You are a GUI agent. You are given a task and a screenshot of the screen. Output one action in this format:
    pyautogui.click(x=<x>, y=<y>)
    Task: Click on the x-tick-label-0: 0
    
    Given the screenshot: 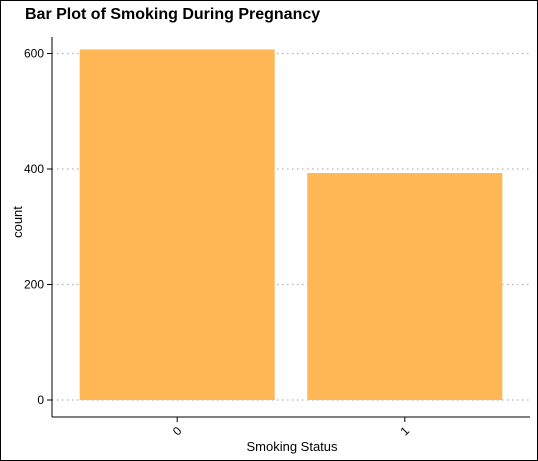 What is the action you would take?
    pyautogui.click(x=177, y=430)
    